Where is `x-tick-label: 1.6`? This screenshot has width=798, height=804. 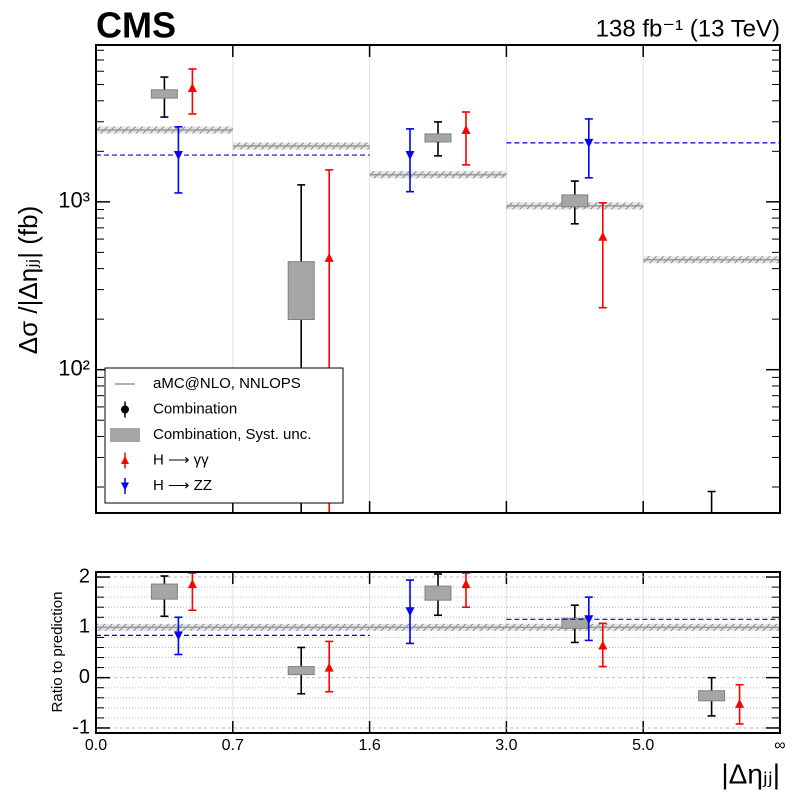
x-tick-label: 1.6 is located at coordinates (369, 745).